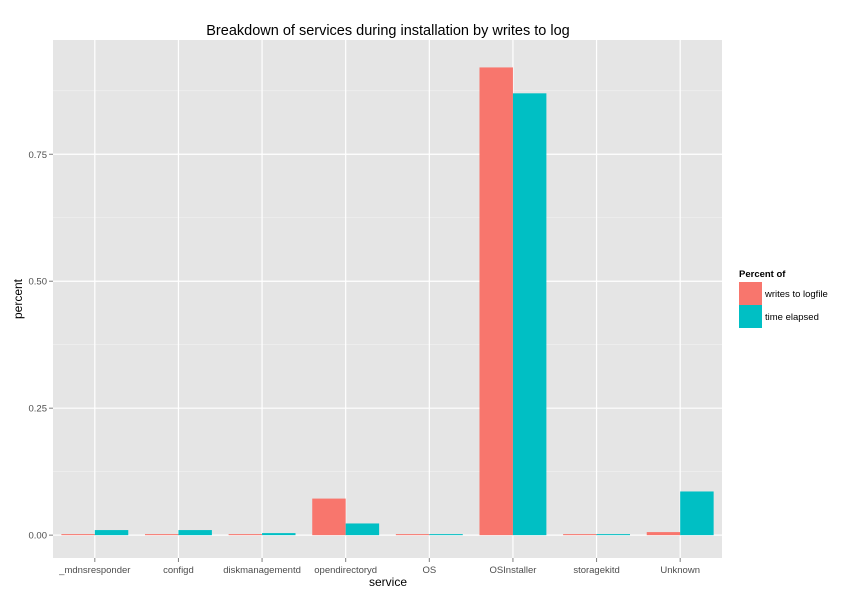 This screenshot has width=864, height=600. What do you see at coordinates (38, 409) in the screenshot?
I see `y-tick-label: 0.25` at bounding box center [38, 409].